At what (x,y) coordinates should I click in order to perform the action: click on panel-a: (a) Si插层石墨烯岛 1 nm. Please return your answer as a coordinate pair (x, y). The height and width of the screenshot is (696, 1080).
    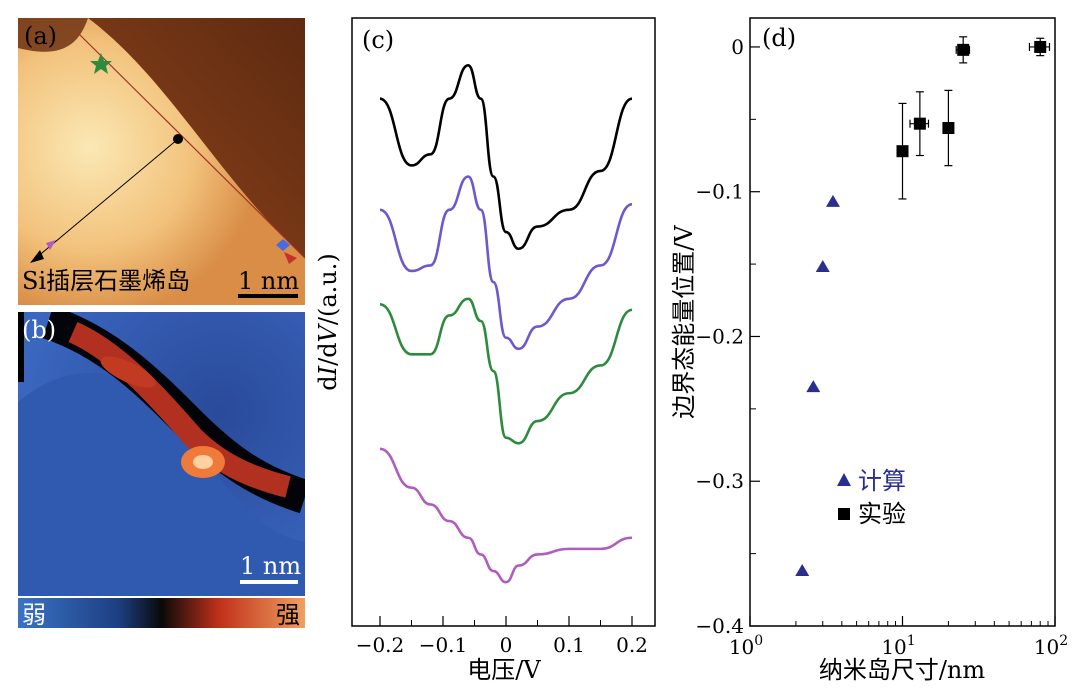
    Looking at the image, I should click on (162, 161).